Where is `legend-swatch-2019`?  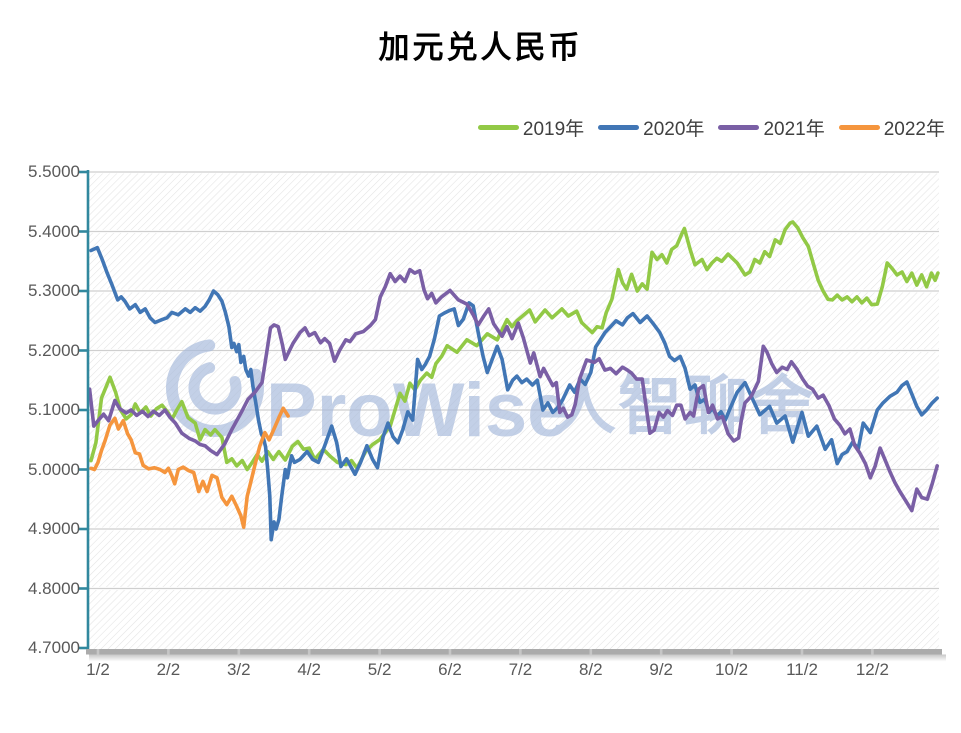 legend-swatch-2019 is located at coordinates (498, 127).